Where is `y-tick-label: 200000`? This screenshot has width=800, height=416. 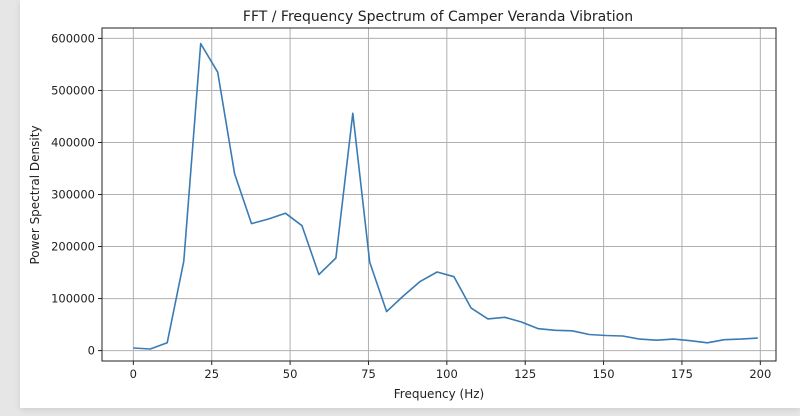 y-tick-label: 200000 is located at coordinates (73, 247).